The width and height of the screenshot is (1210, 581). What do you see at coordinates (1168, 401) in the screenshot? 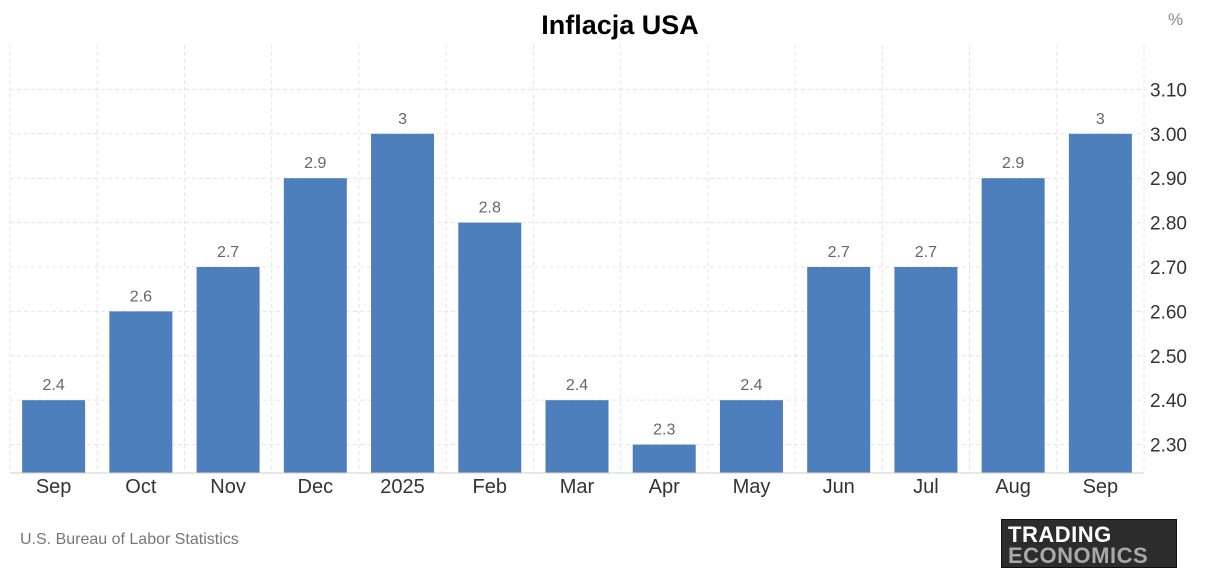
I see `y-tick-label: 2.40` at bounding box center [1168, 401].